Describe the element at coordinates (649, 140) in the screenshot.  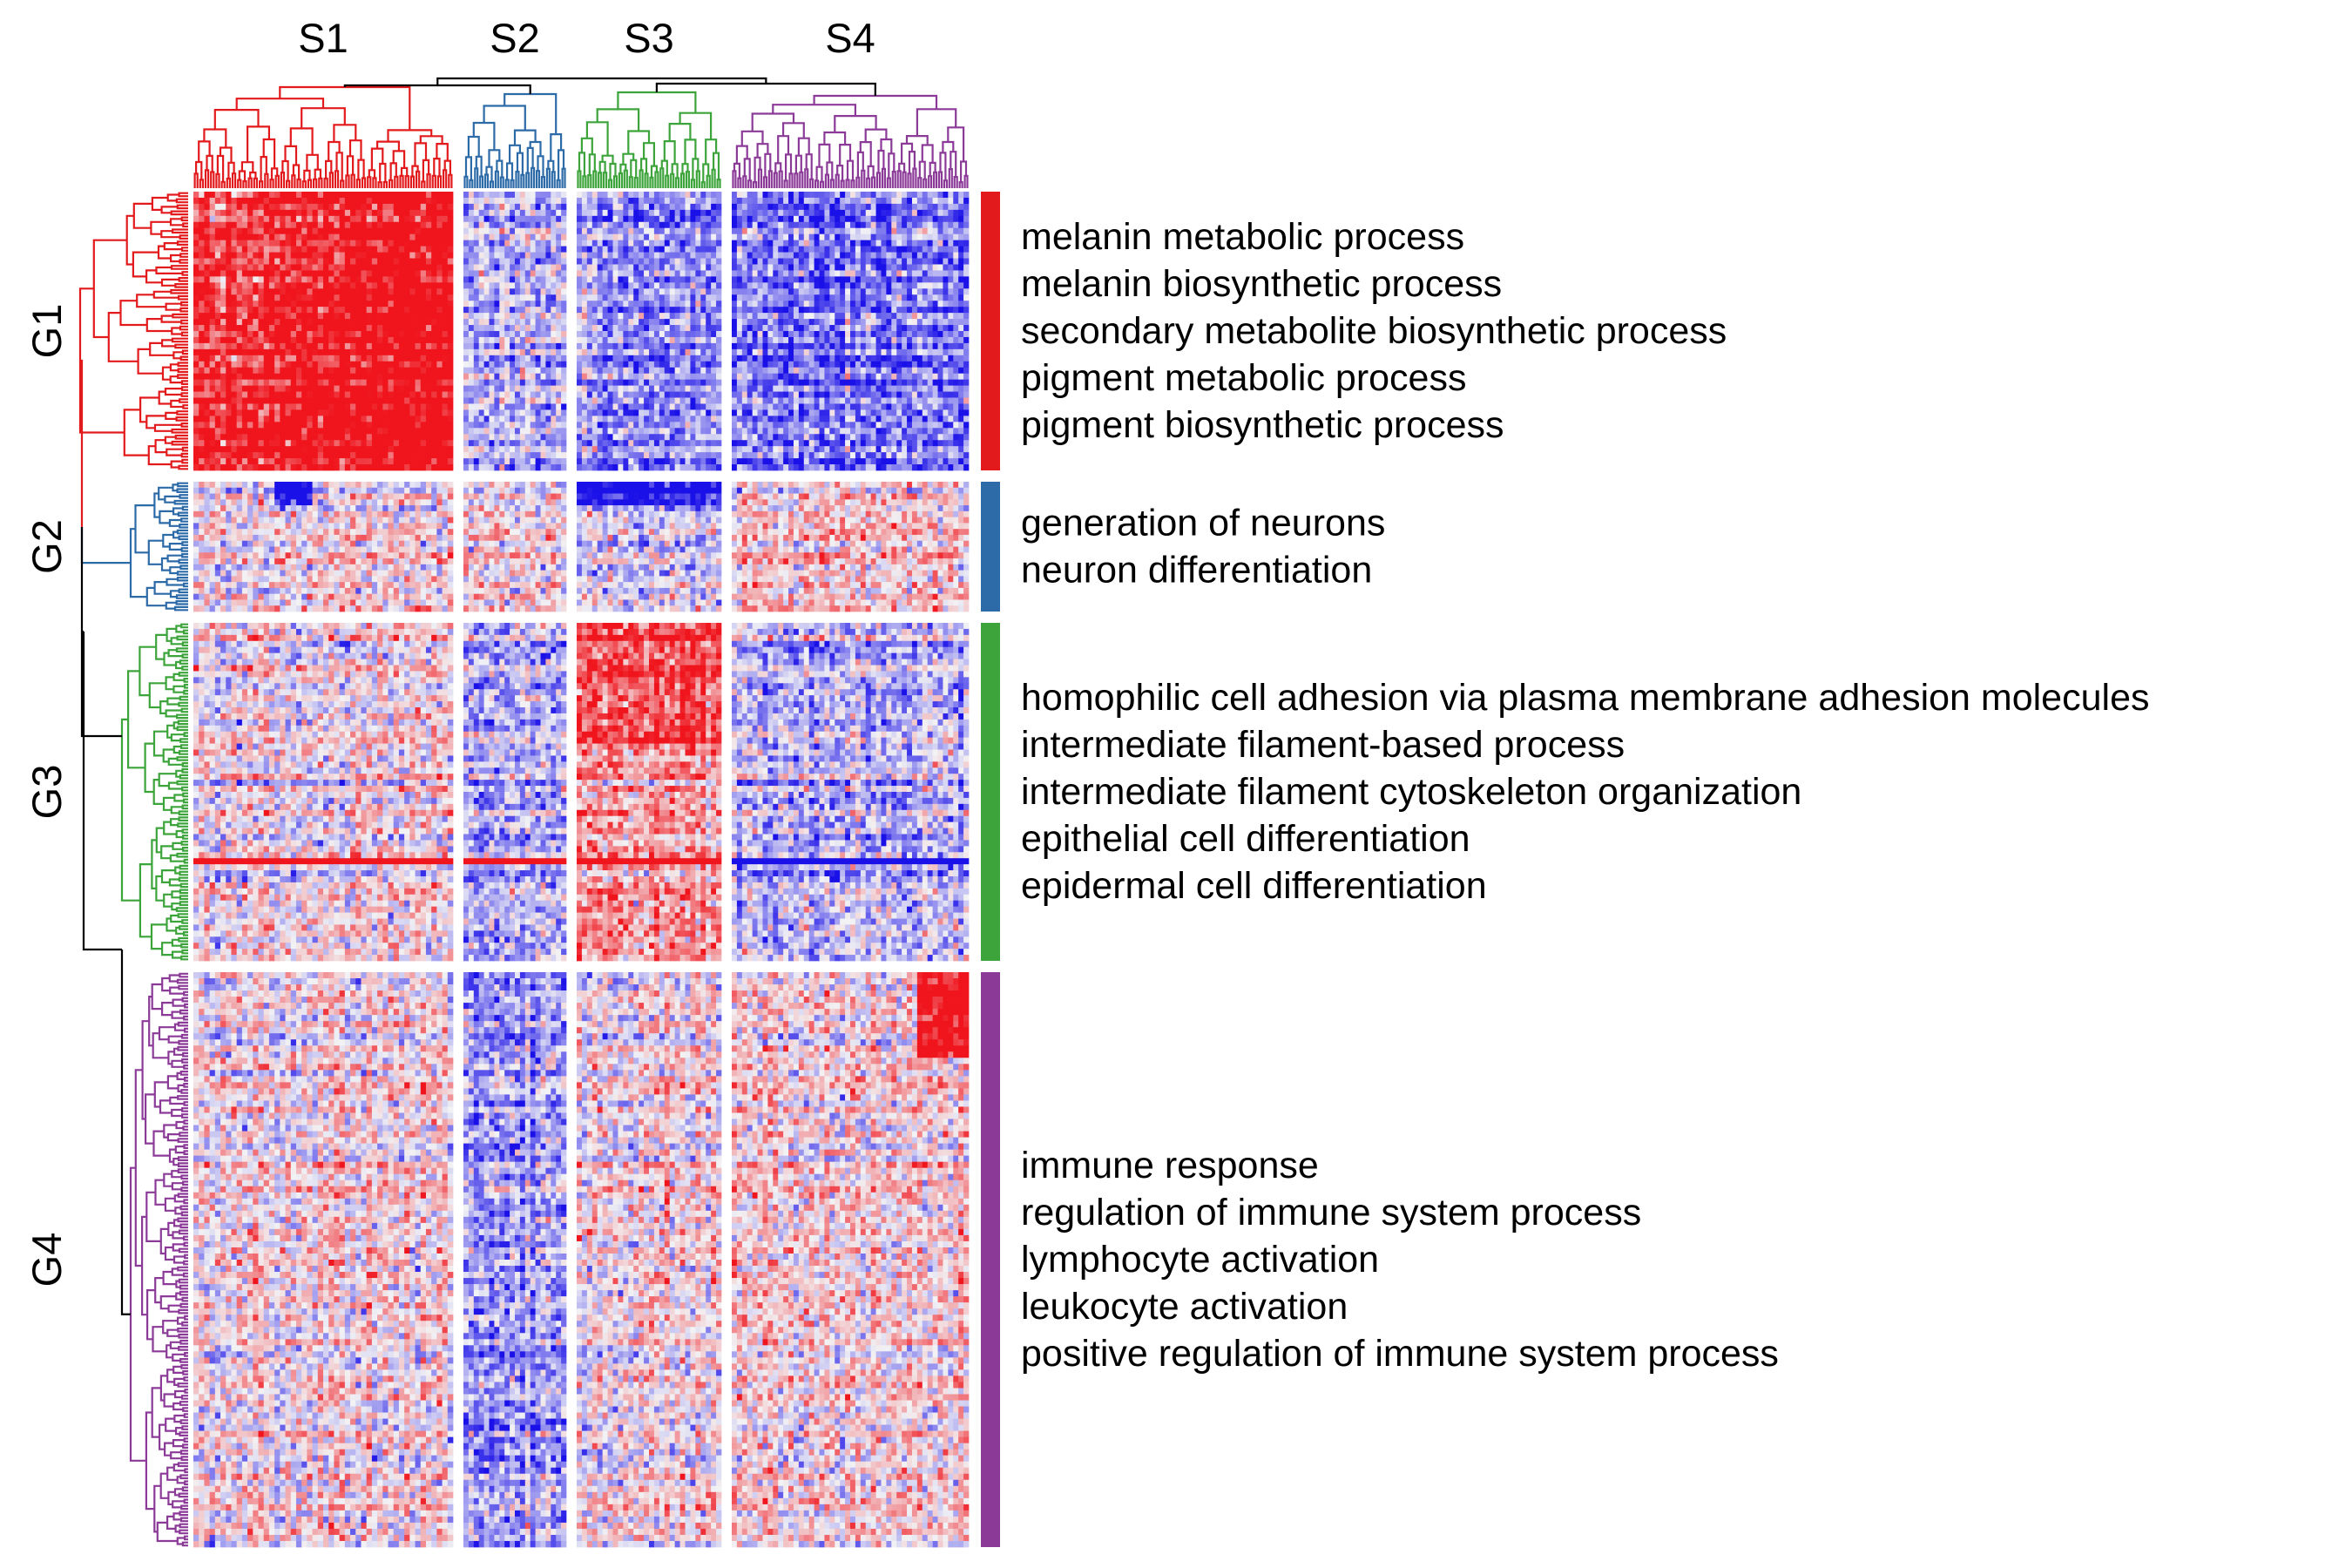
I see `column-dendrogram-s3` at that location.